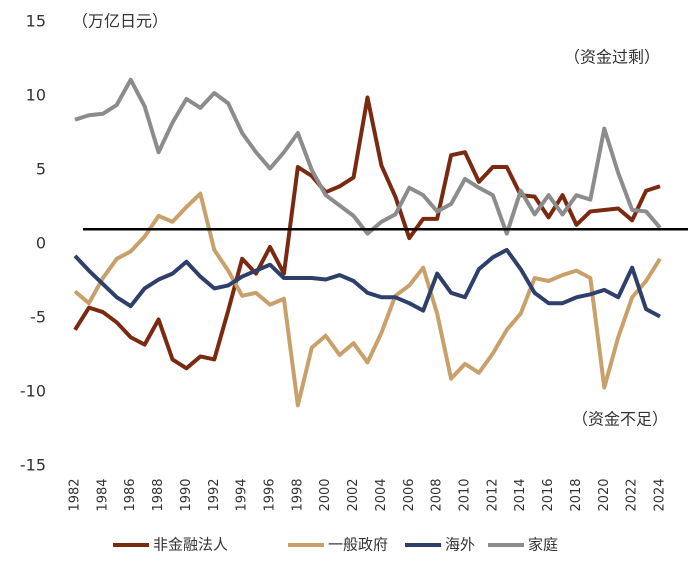 This screenshot has width=700, height=564. Describe the element at coordinates (41, 243) in the screenshot. I see `y-tick-label: 0` at that location.